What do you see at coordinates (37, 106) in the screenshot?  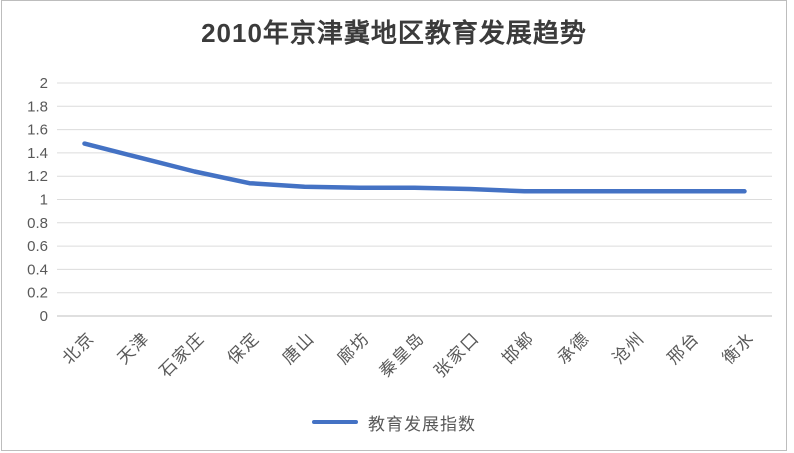 I see `y-axis-tick-label: 1.8` at bounding box center [37, 106].